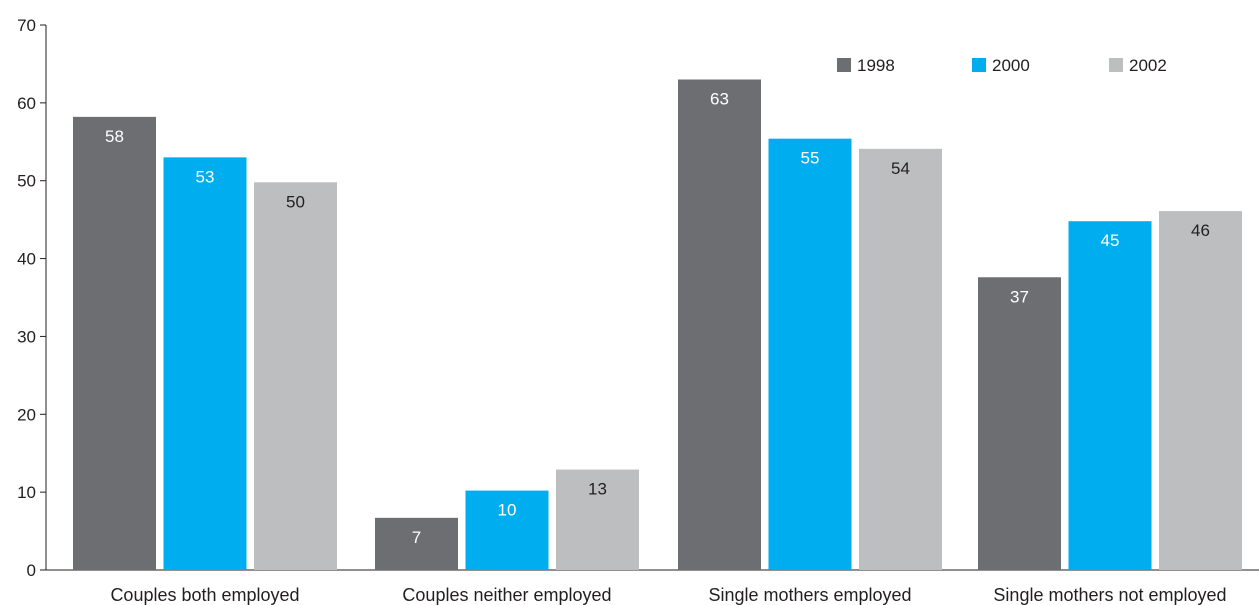 Image resolution: width=1259 pixels, height=605 pixels. I want to click on data-label: 54, so click(900, 168).